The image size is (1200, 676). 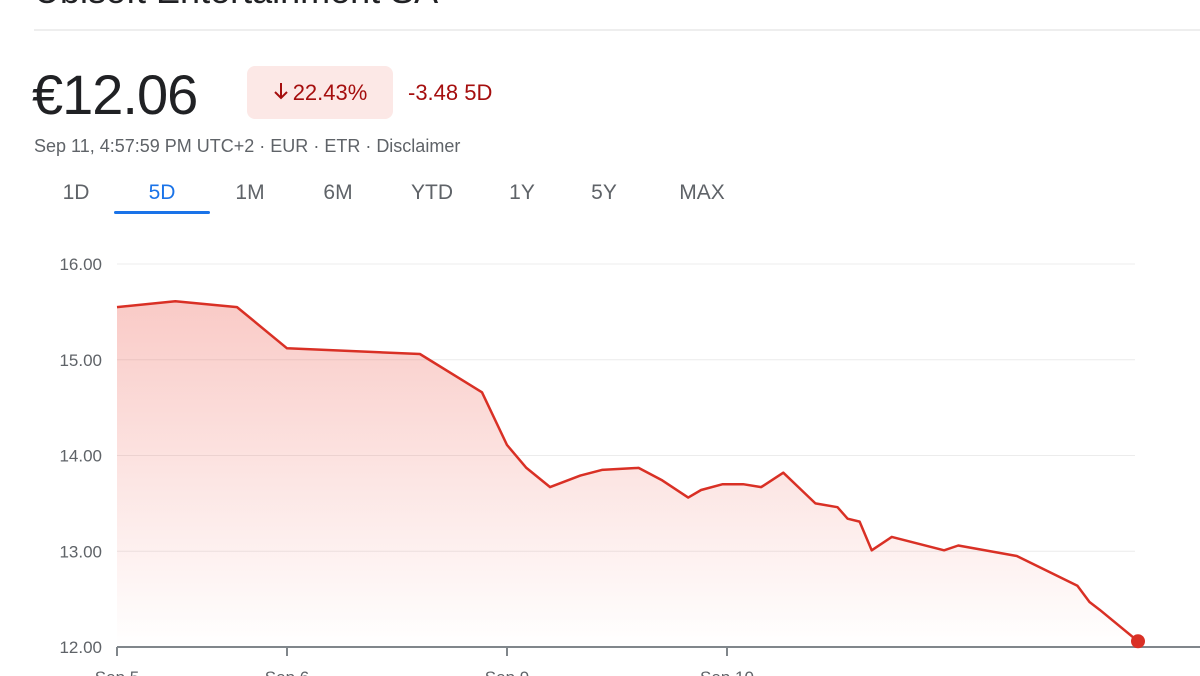 I want to click on change-absolute: -3.48 5D, so click(x=450, y=93).